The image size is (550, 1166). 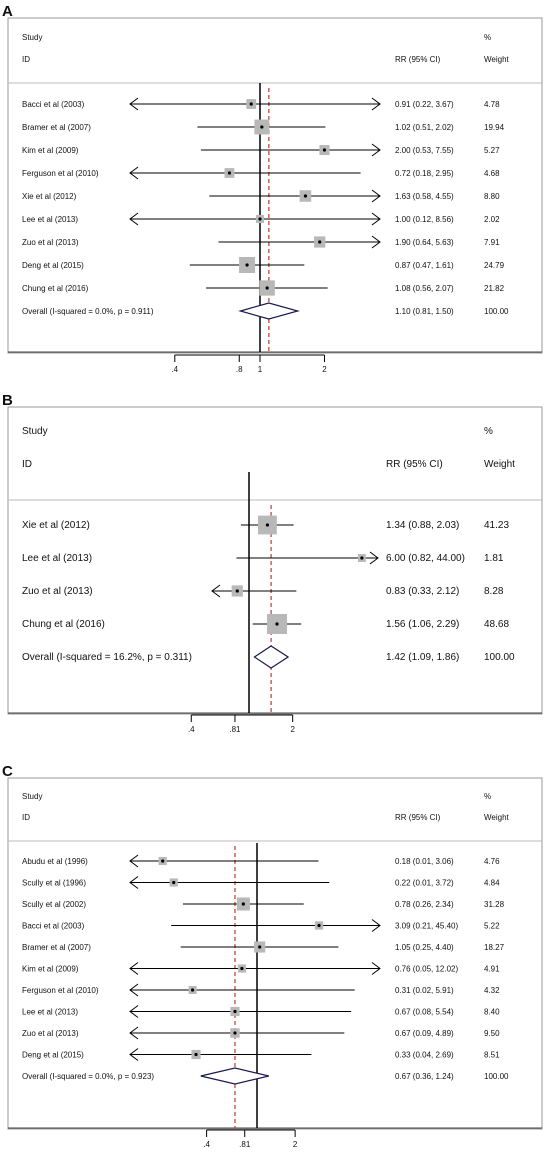 I want to click on header-weight: Weight, so click(x=497, y=817).